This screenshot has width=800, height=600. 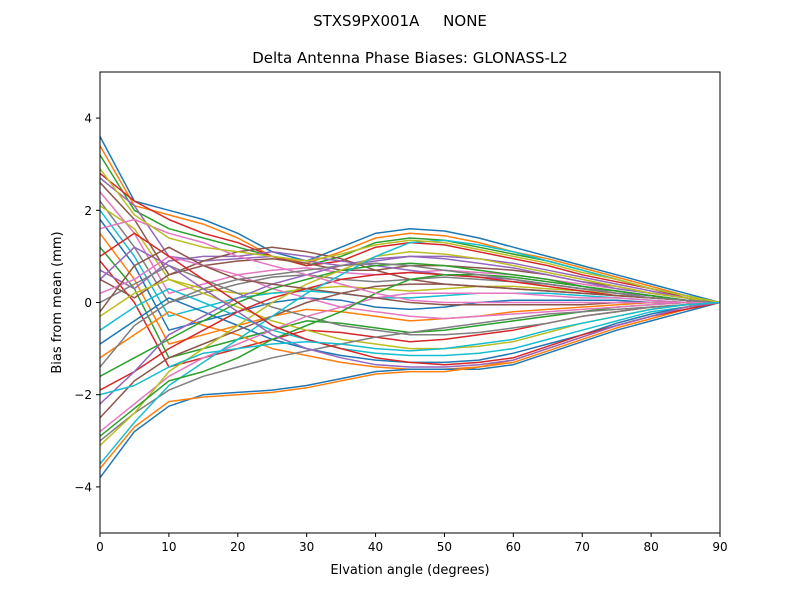 What do you see at coordinates (83, 395) in the screenshot?
I see `y-tick-label: −2` at bounding box center [83, 395].